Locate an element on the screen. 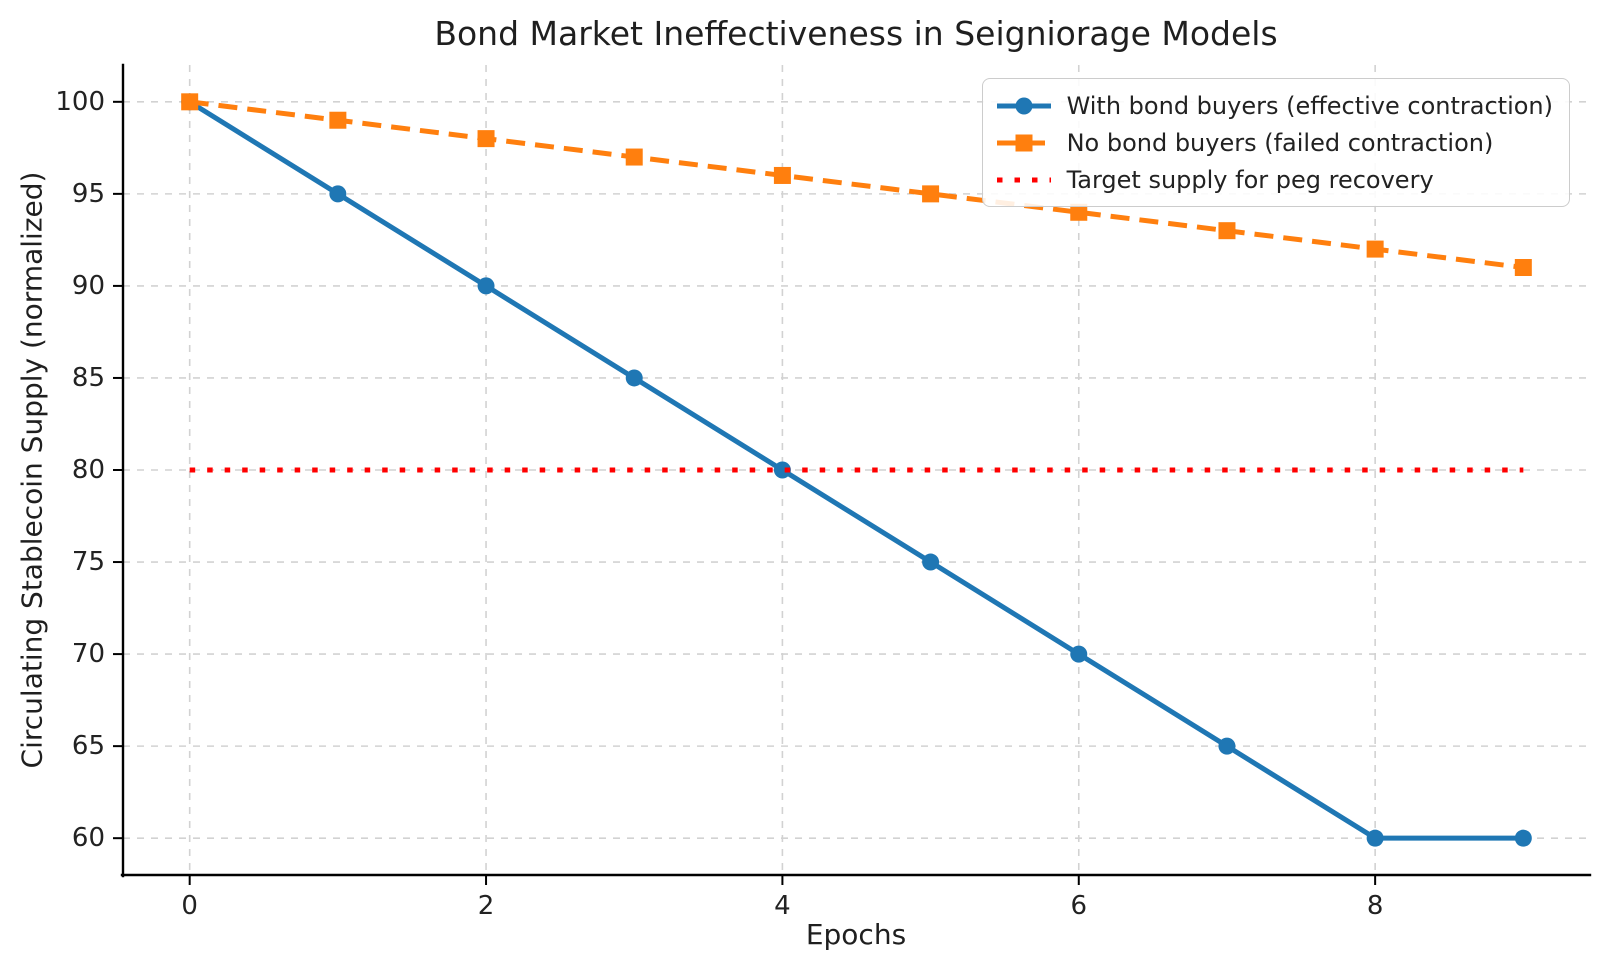 The image size is (1600, 971). legend-label: With bond buyers (effective contraction) is located at coordinates (1309, 105).